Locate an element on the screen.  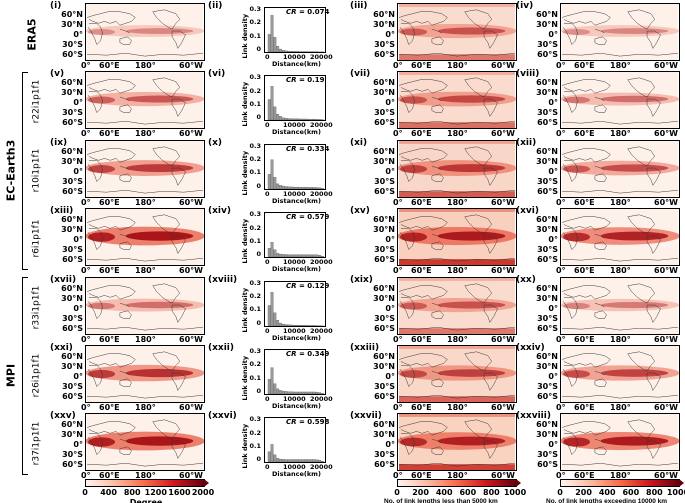
cr-value: 0.334 is located at coordinates (318, 148).